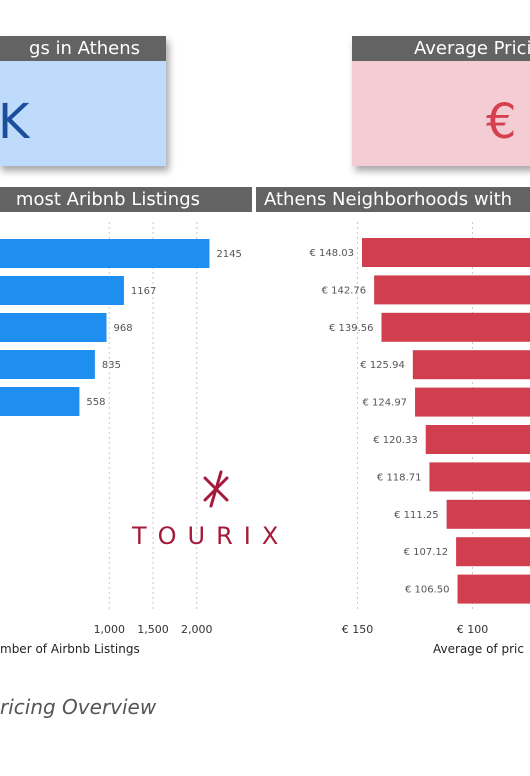 Image resolution: width=530 pixels, height=776 pixels. Describe the element at coordinates (399, 477) in the screenshot. I see `price-bar-label: € 118.71` at that location.